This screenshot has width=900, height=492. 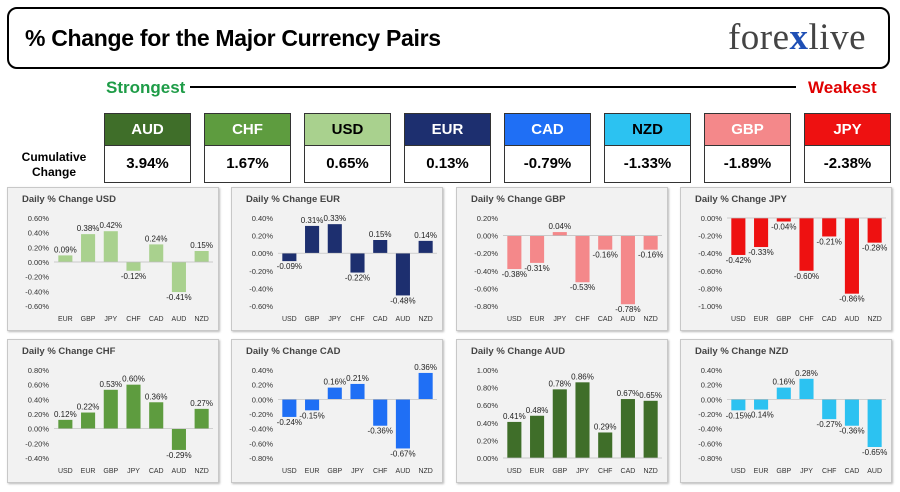 I want to click on strength-scale-line, so click(x=493, y=87).